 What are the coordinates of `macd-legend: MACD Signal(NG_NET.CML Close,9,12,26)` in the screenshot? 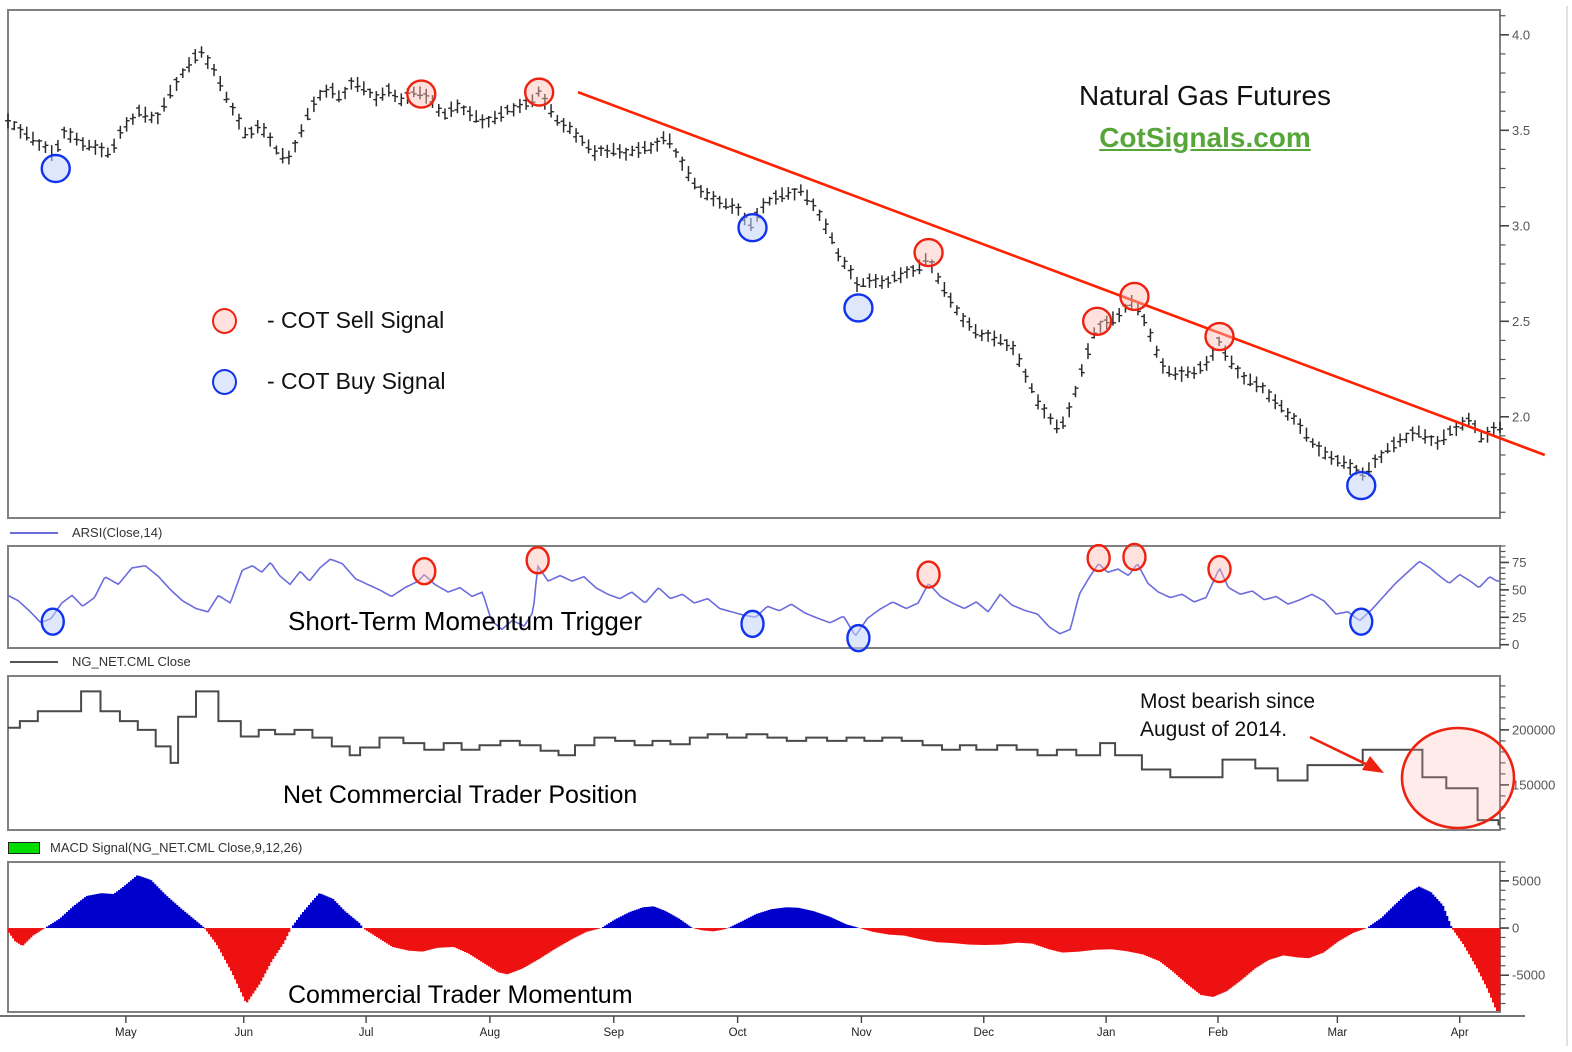 It's located at (155, 847).